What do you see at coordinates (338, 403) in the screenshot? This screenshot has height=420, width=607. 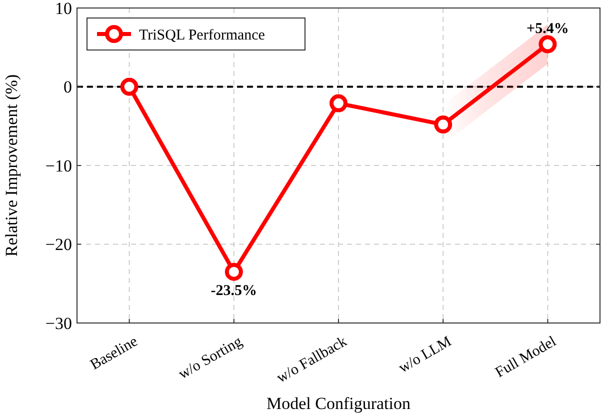 I see `x-axis-title: Model Configuration` at bounding box center [338, 403].